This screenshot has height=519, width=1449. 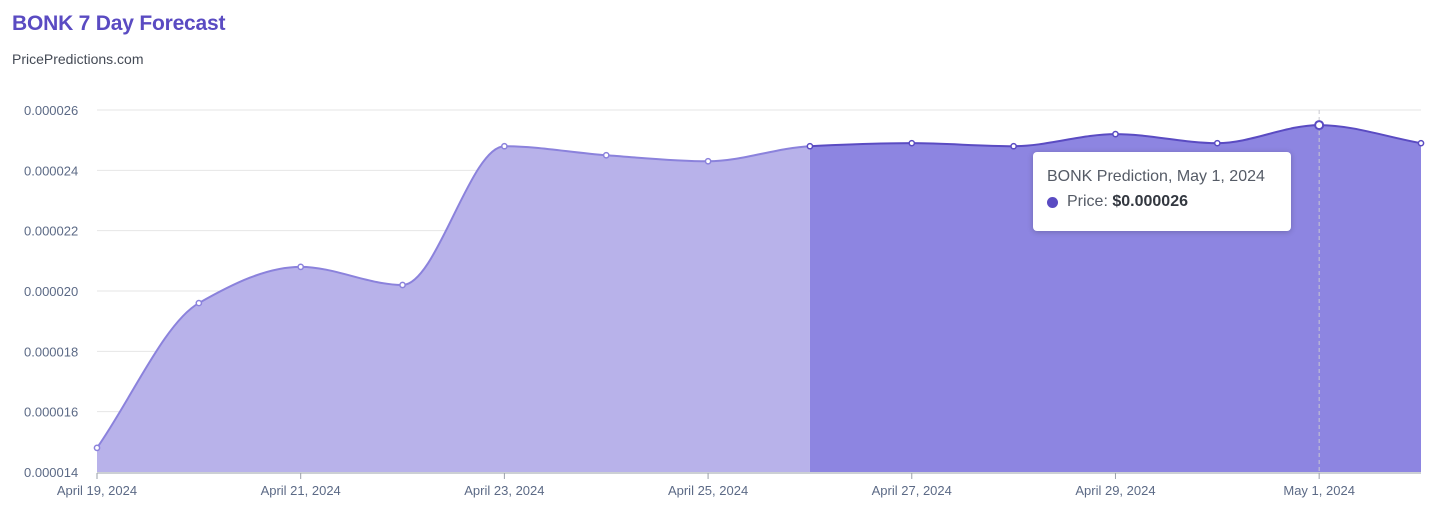 I want to click on tooltip-price-label: Price:, so click(x=1087, y=201).